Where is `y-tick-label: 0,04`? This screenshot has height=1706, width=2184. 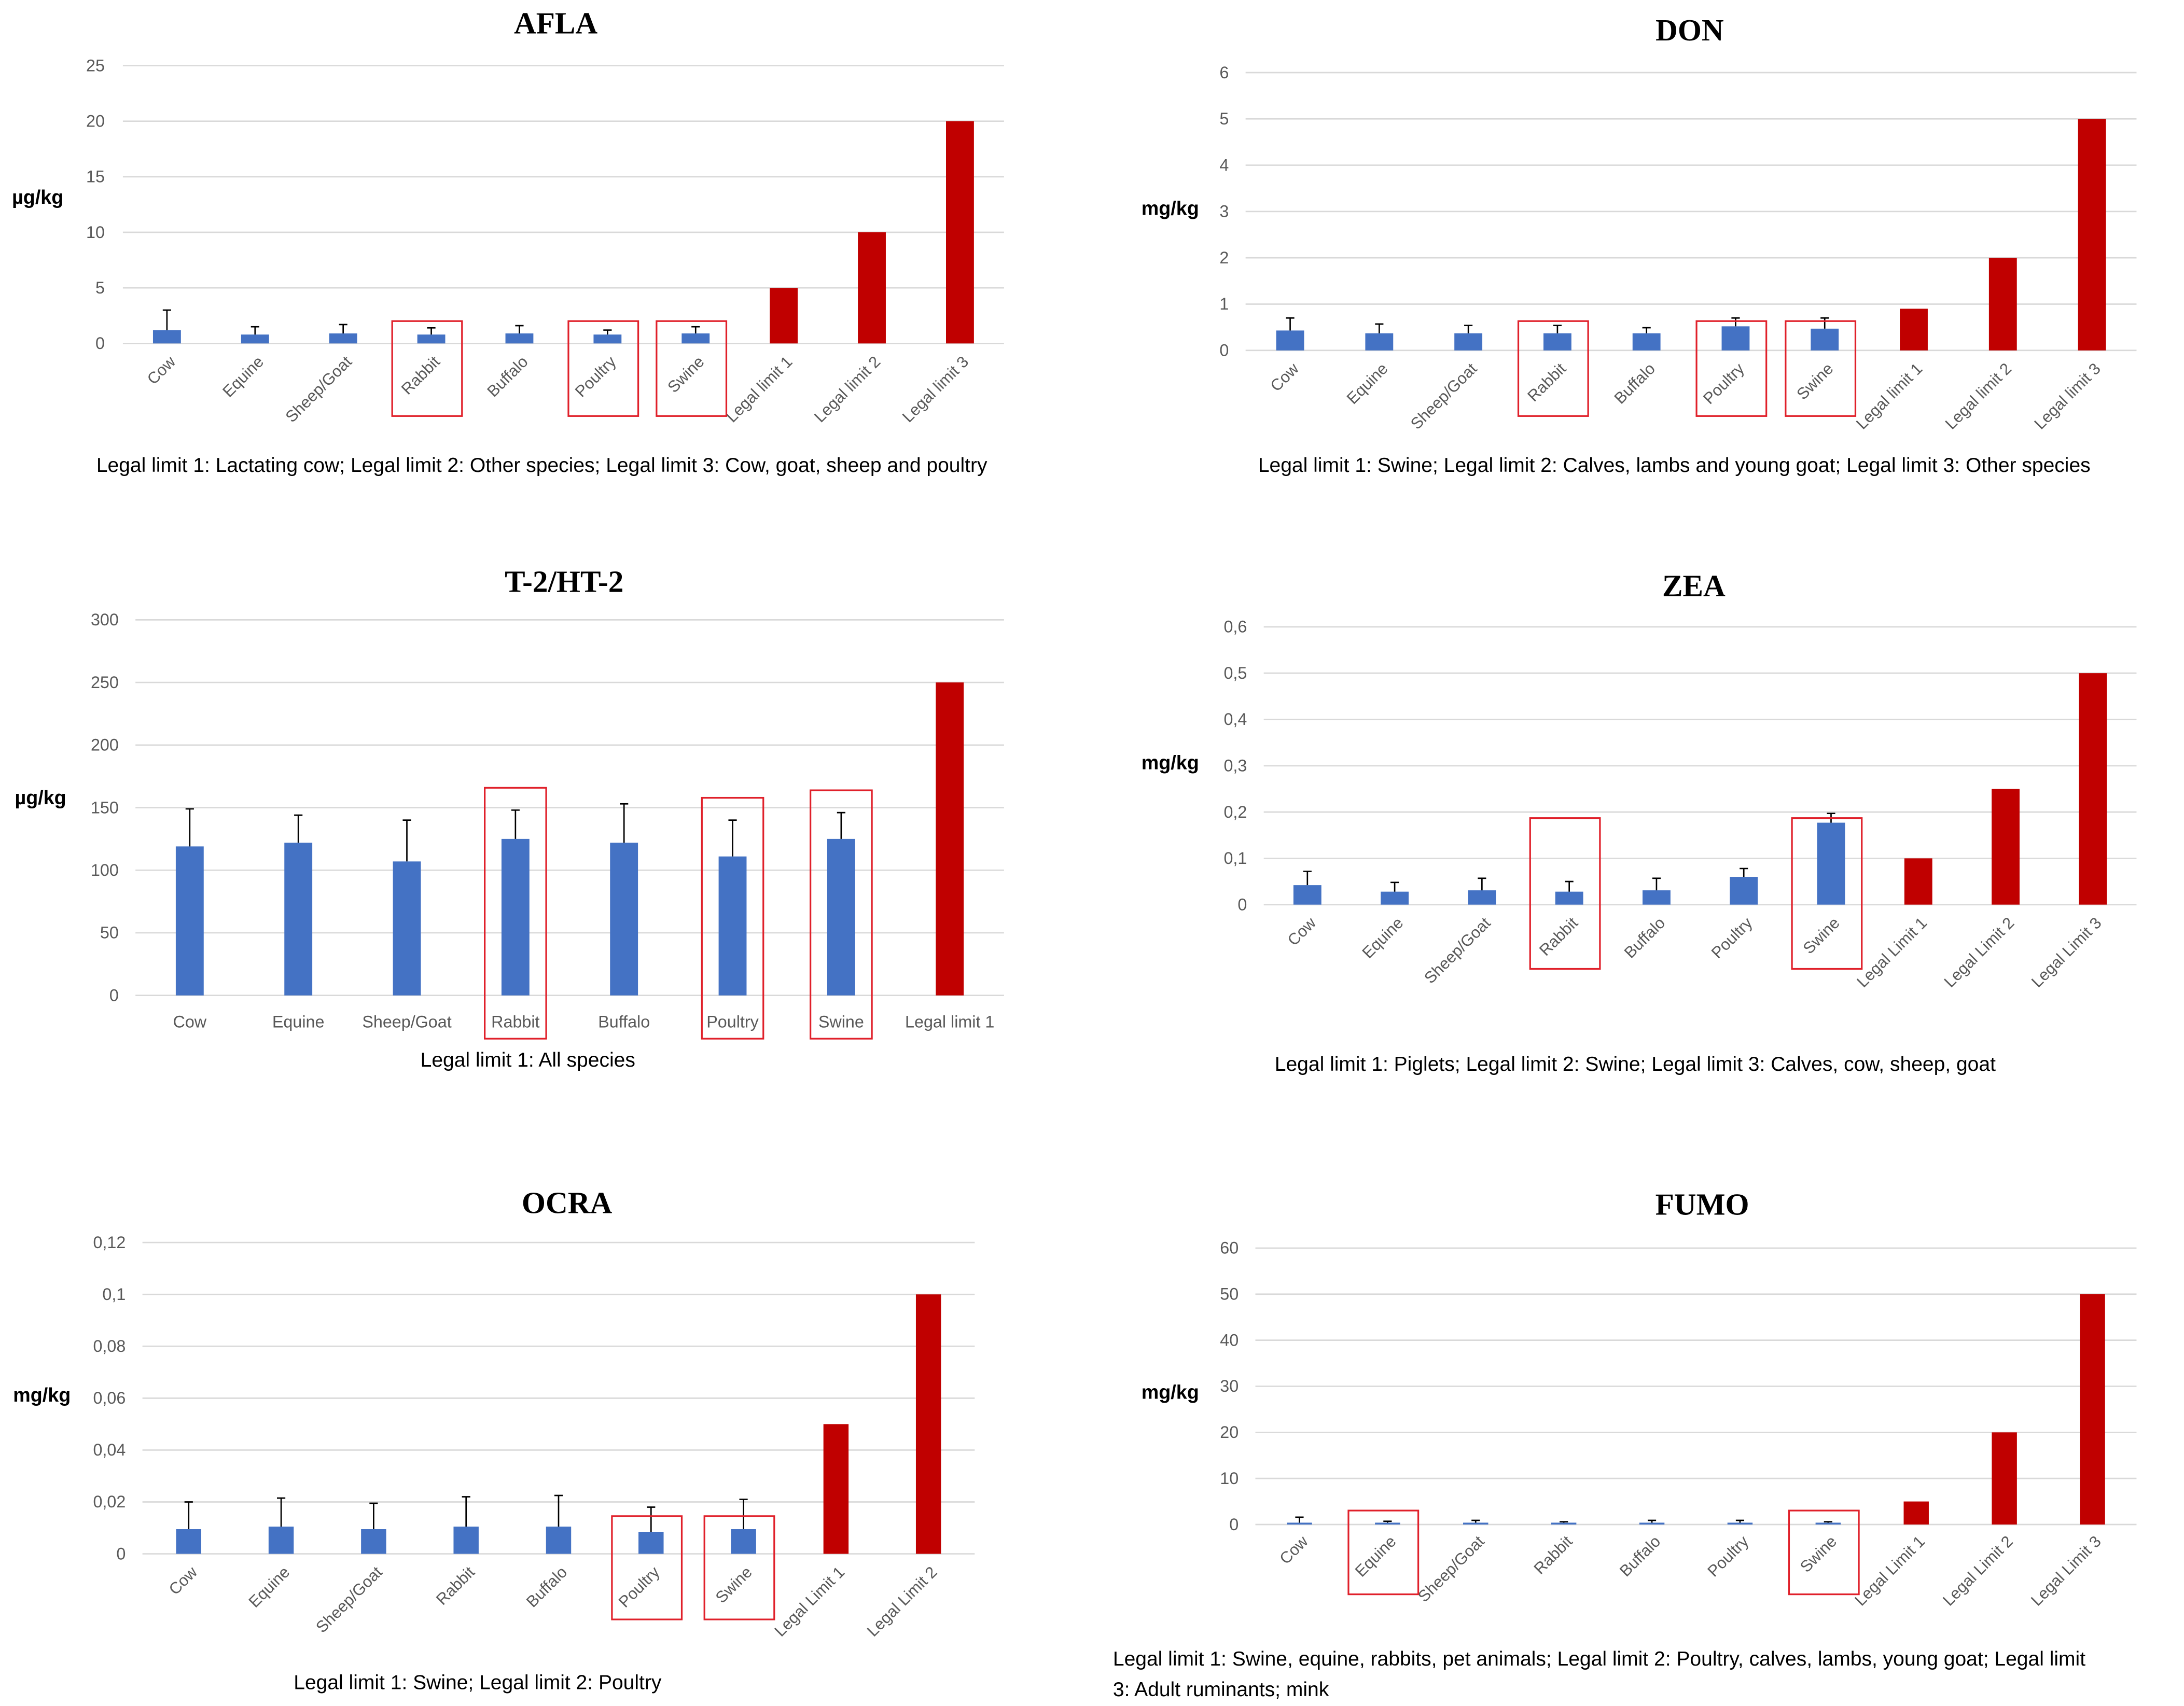 y-tick-label: 0,04 is located at coordinates (109, 1450).